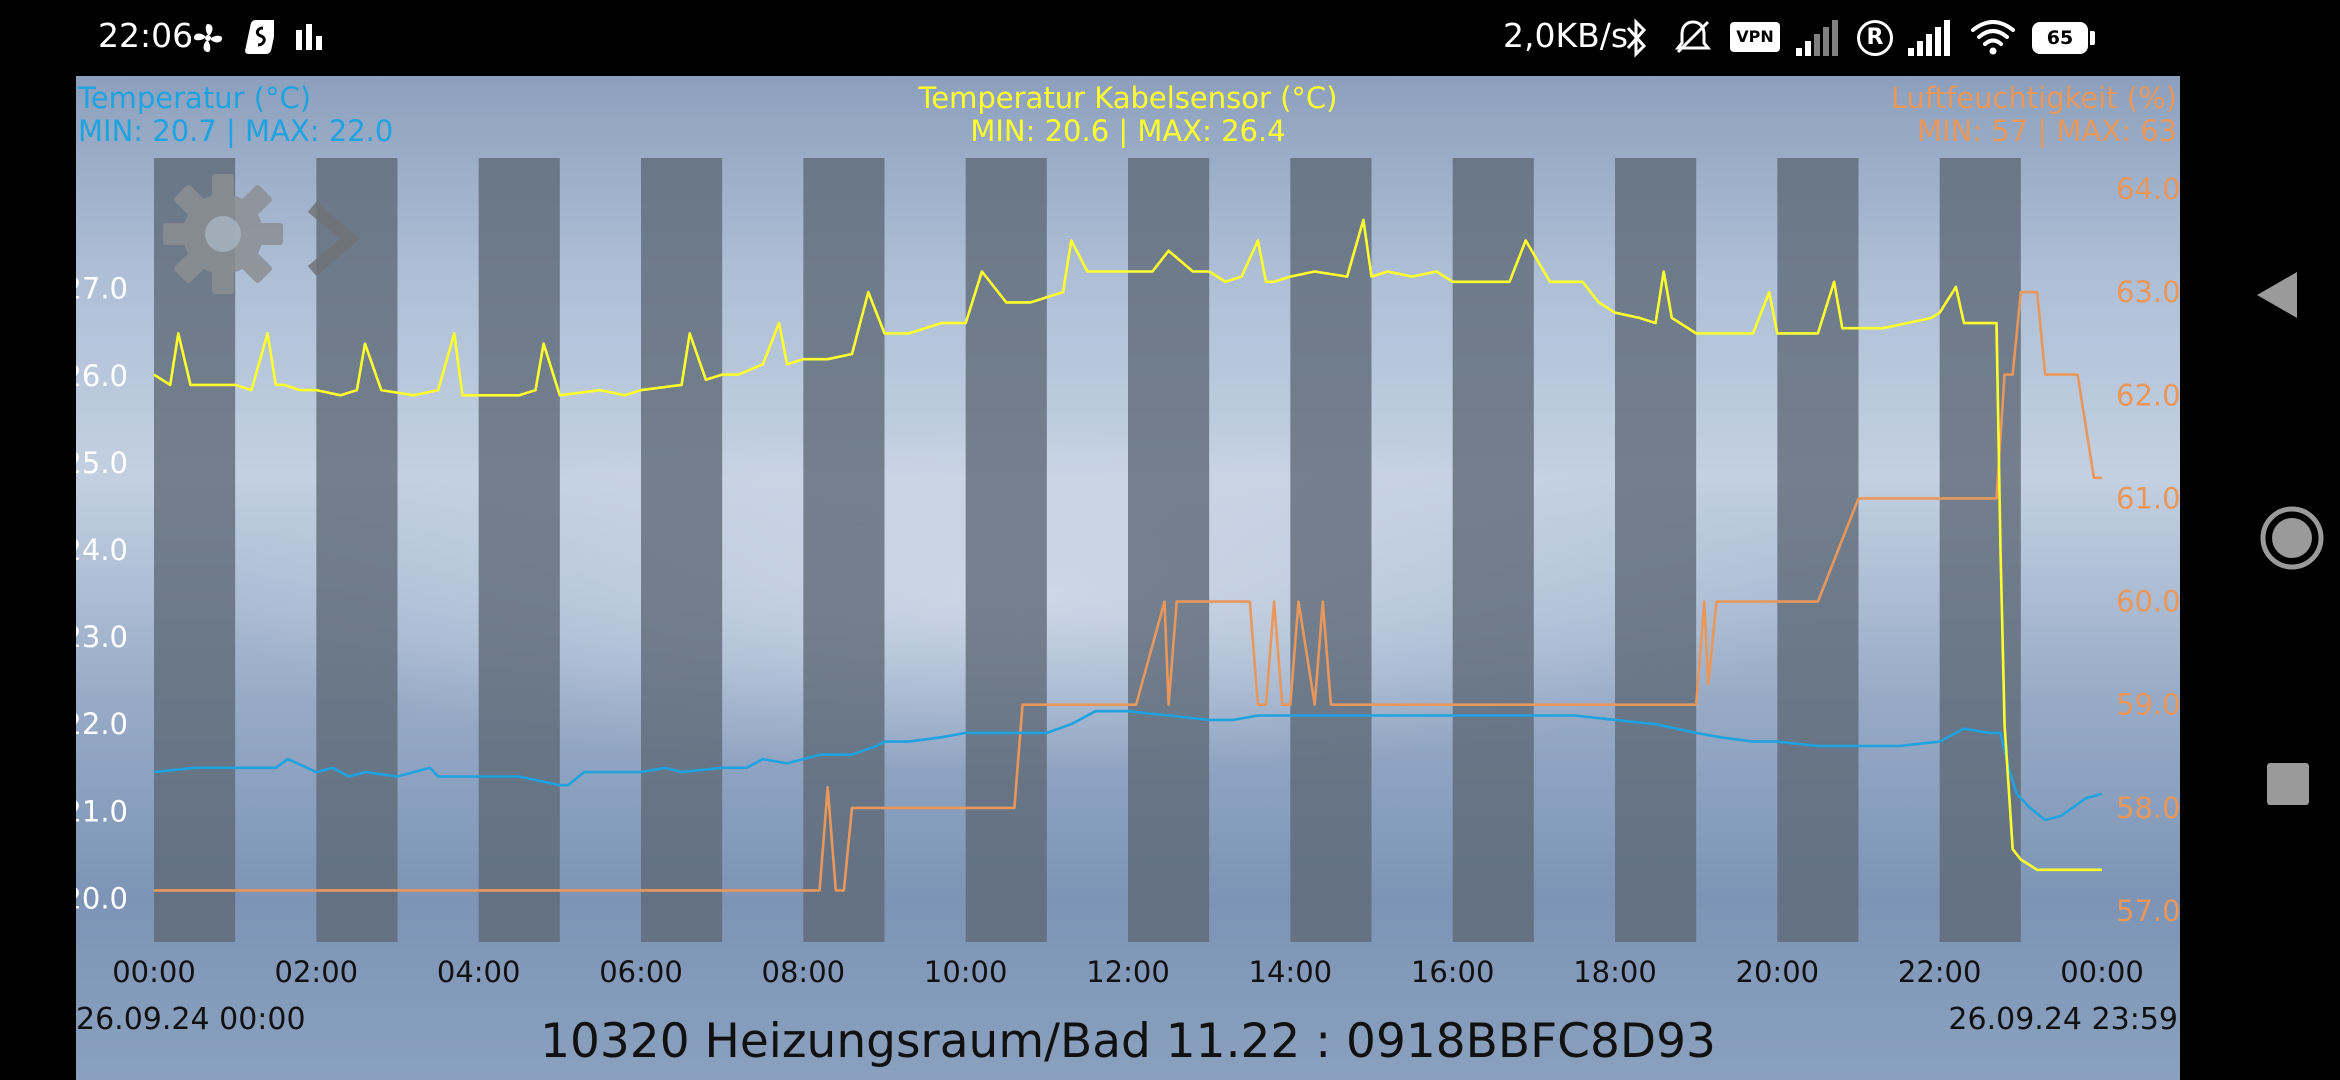 This screenshot has width=2340, height=1080. I want to click on left-axis-tick: 26.0, so click(102, 376).